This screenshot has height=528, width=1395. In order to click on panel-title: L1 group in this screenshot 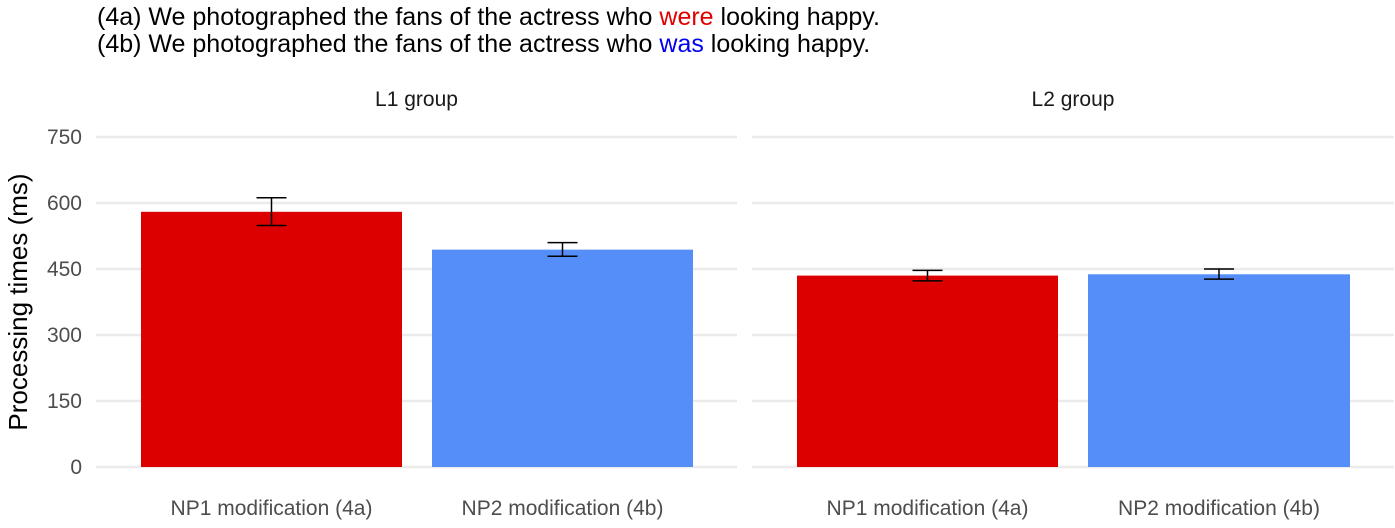, I will do `click(416, 99)`.